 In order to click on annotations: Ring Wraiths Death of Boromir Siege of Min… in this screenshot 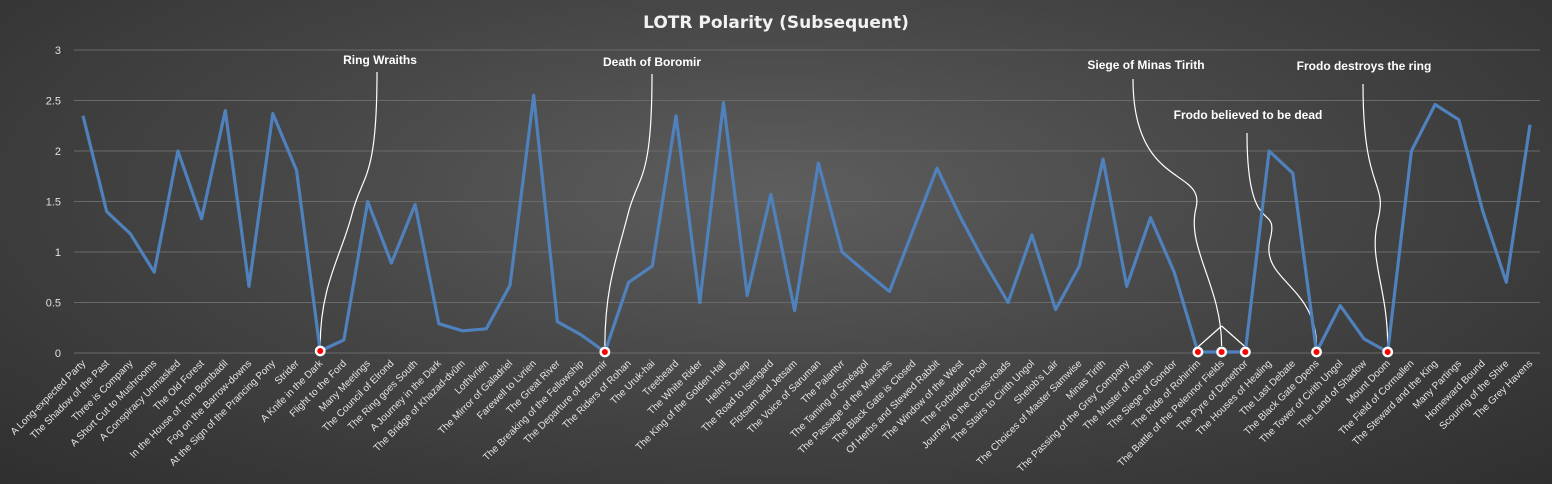, I will do `click(887, 87)`.